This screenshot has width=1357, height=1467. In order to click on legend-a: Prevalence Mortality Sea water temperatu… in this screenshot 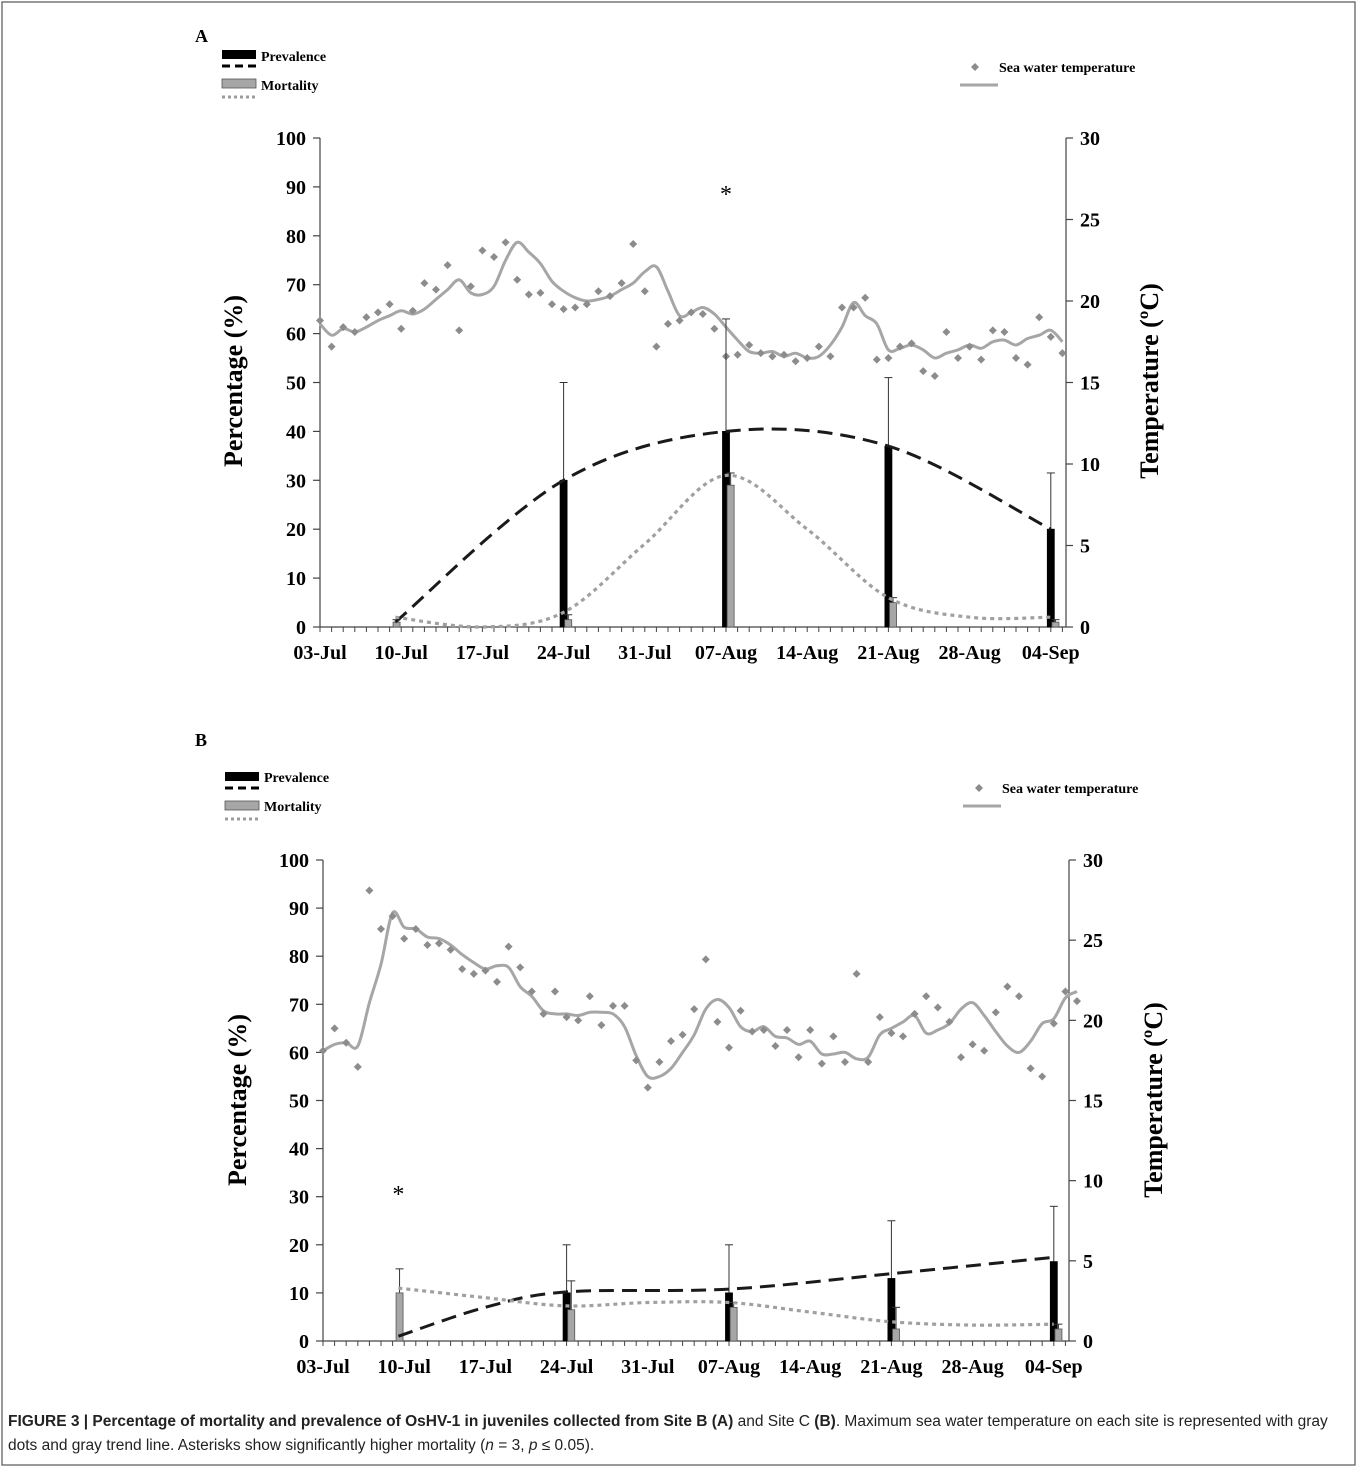, I will do `click(678, 74)`.